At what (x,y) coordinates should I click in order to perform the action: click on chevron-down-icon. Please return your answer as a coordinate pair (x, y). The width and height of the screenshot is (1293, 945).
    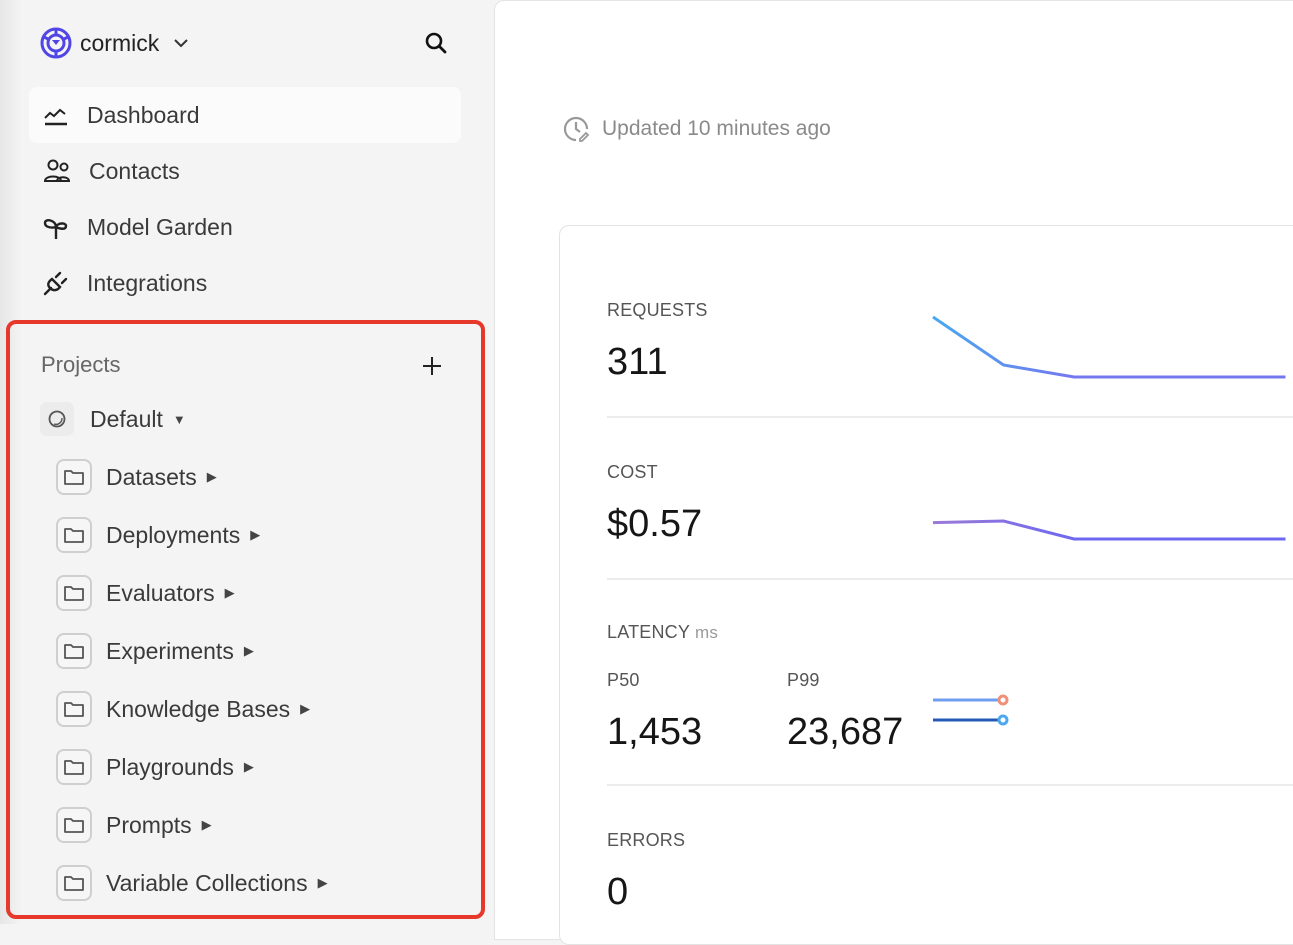
    Looking at the image, I should click on (181, 43).